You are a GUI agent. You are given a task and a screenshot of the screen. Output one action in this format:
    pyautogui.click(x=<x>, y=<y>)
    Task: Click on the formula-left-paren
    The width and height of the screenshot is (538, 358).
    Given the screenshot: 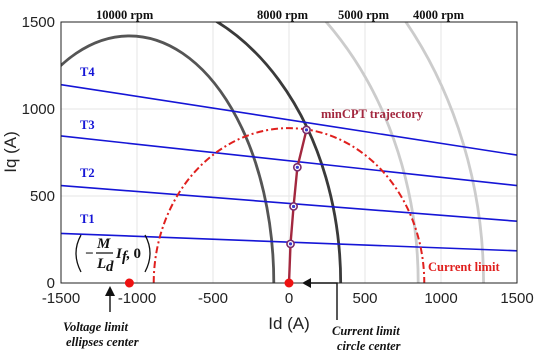 What is the action you would take?
    pyautogui.click(x=78, y=253)
    